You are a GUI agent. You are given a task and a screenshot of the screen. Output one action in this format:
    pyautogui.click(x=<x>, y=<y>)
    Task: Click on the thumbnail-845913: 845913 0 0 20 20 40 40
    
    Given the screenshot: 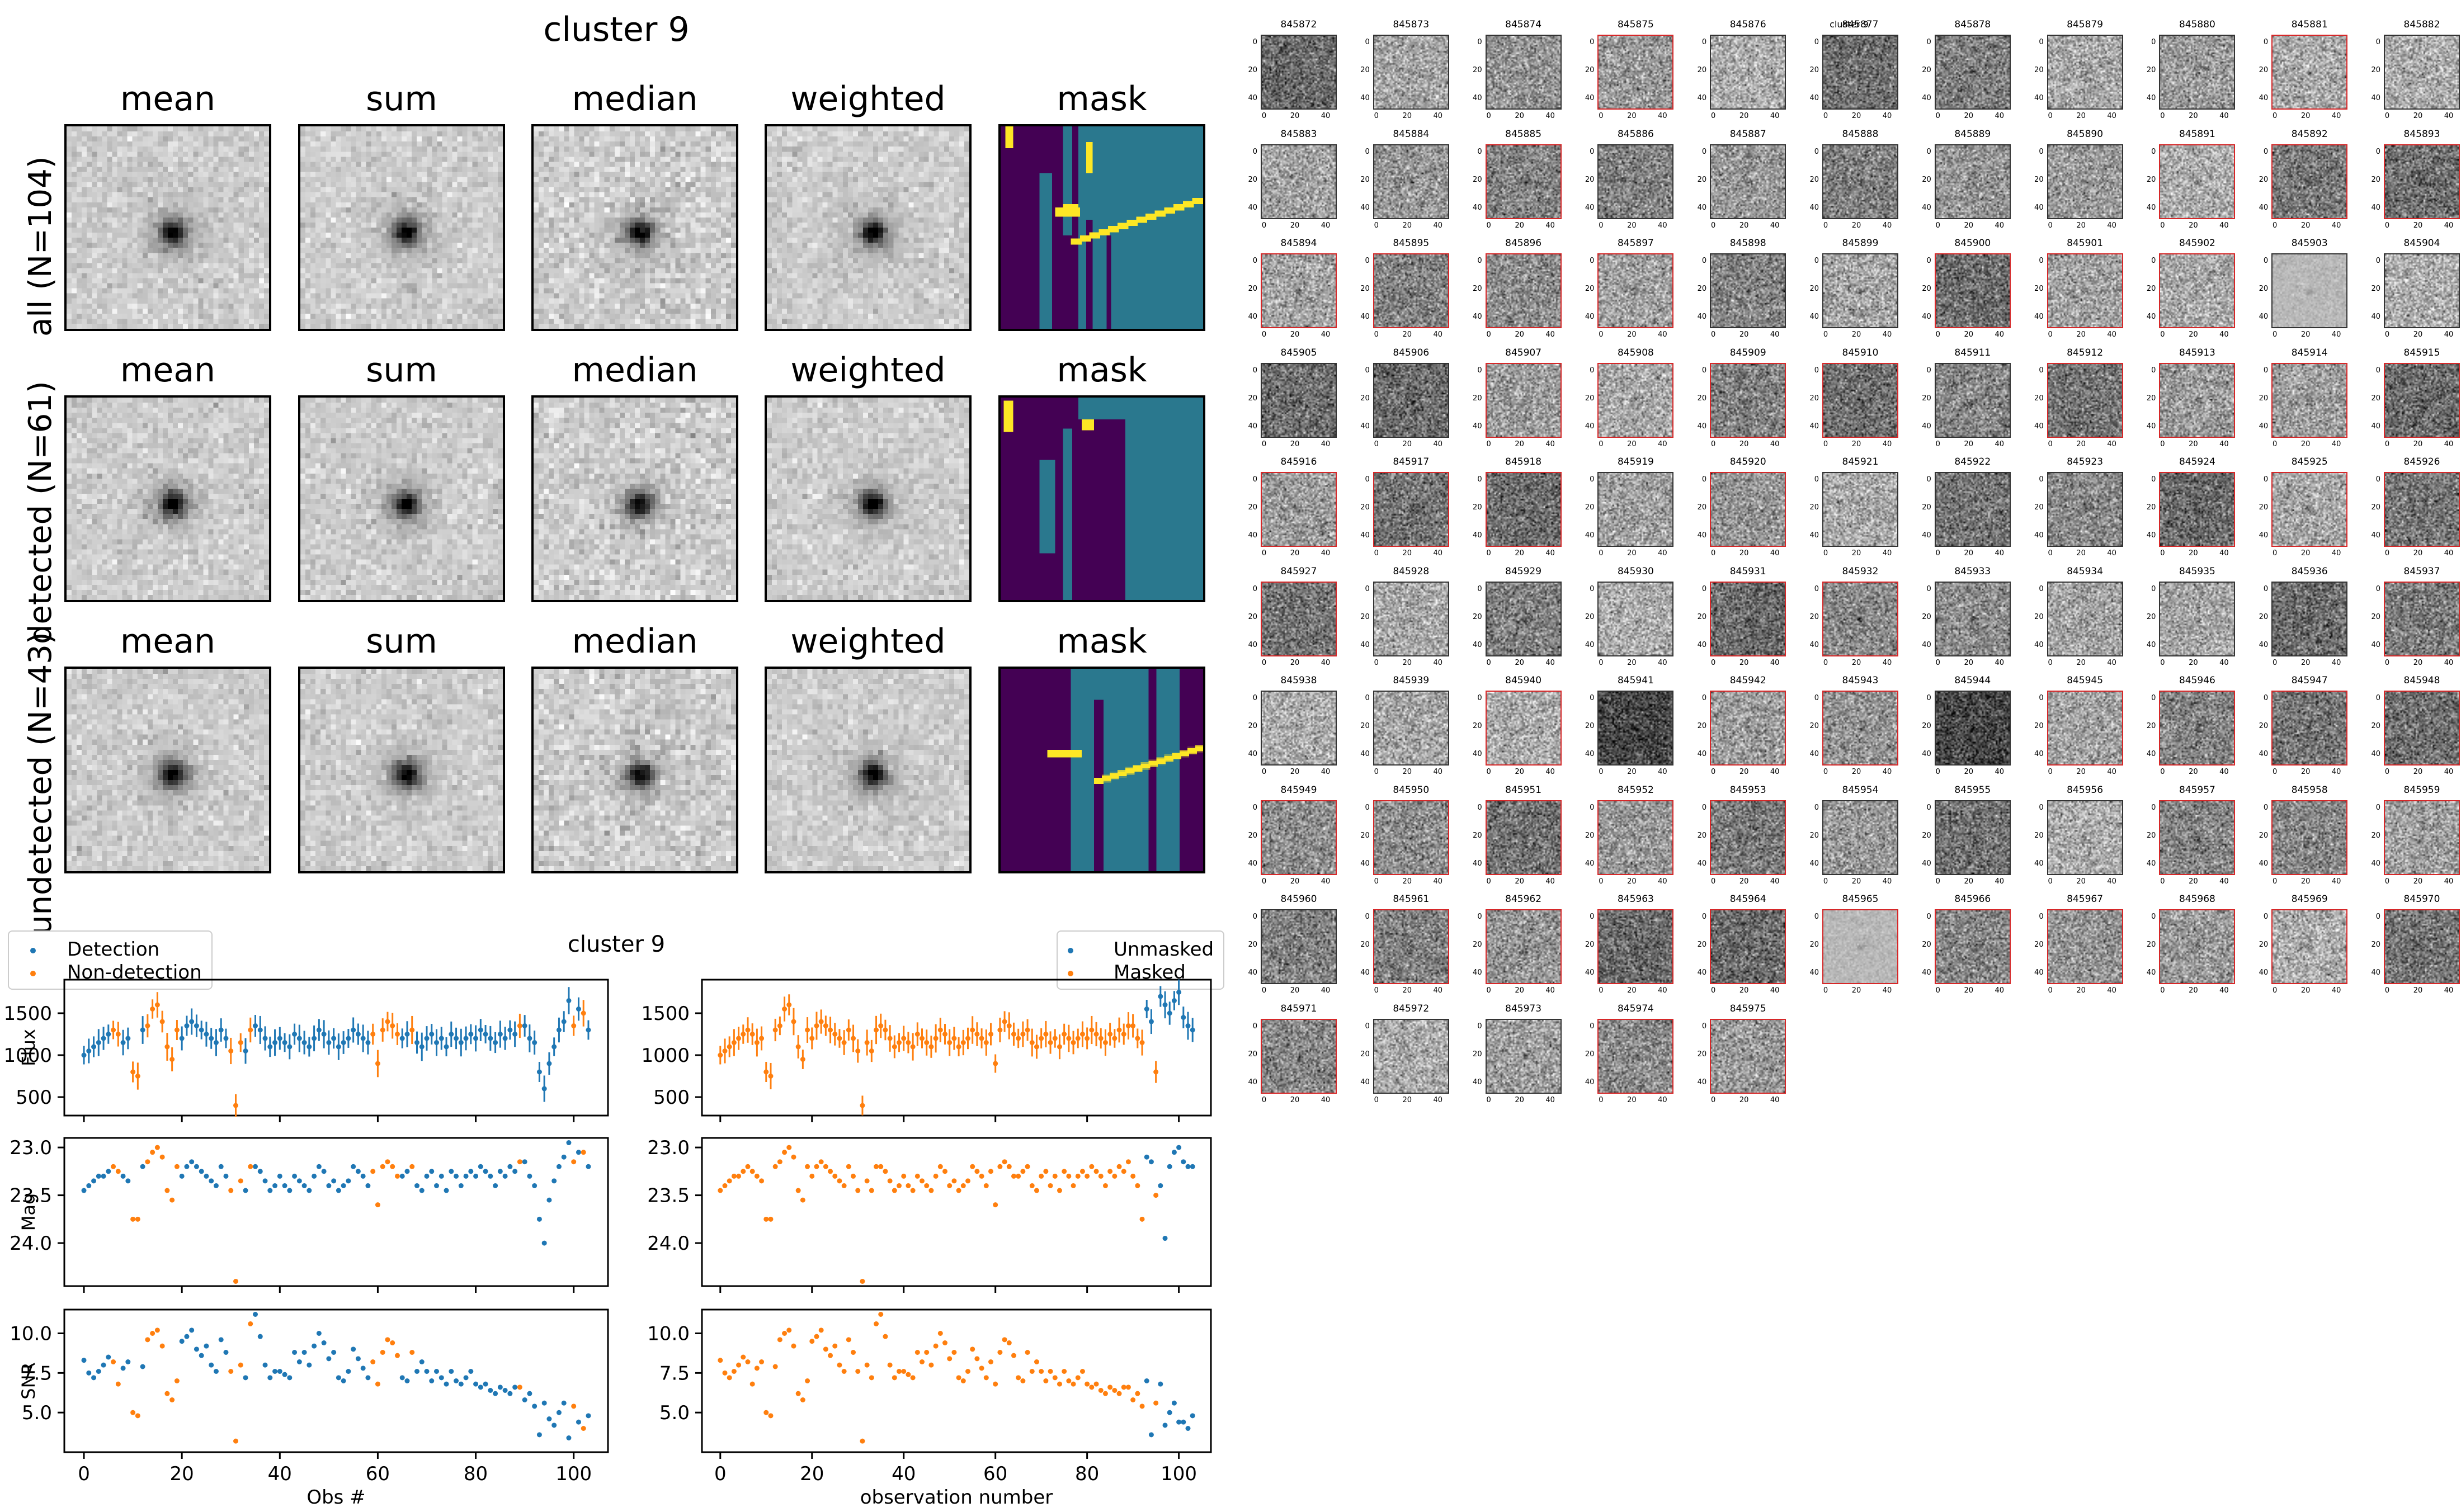 What is the action you would take?
    pyautogui.click(x=2191, y=397)
    